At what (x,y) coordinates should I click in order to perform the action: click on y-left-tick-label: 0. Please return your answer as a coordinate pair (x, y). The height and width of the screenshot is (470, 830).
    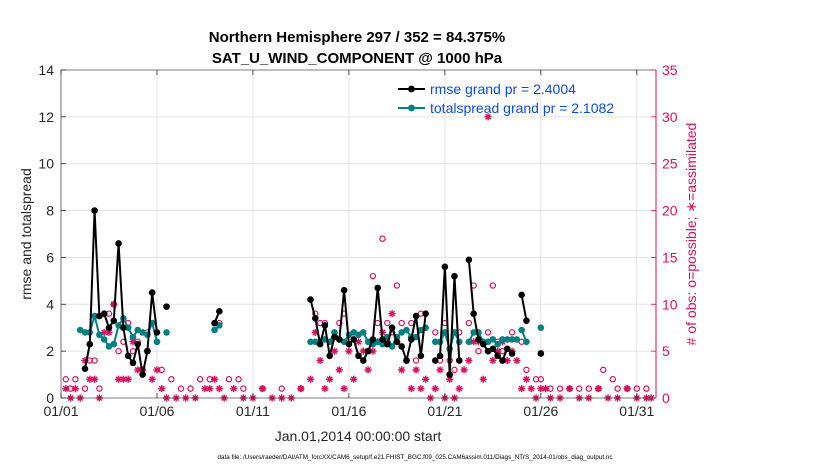
    Looking at the image, I should click on (50, 398).